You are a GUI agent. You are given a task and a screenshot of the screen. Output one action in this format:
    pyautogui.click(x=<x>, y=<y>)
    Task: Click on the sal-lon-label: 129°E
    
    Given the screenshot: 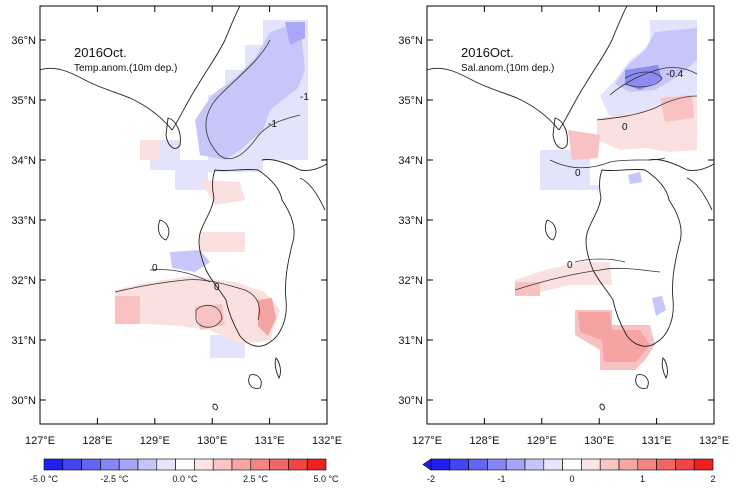 What is the action you would take?
    pyautogui.click(x=542, y=441)
    